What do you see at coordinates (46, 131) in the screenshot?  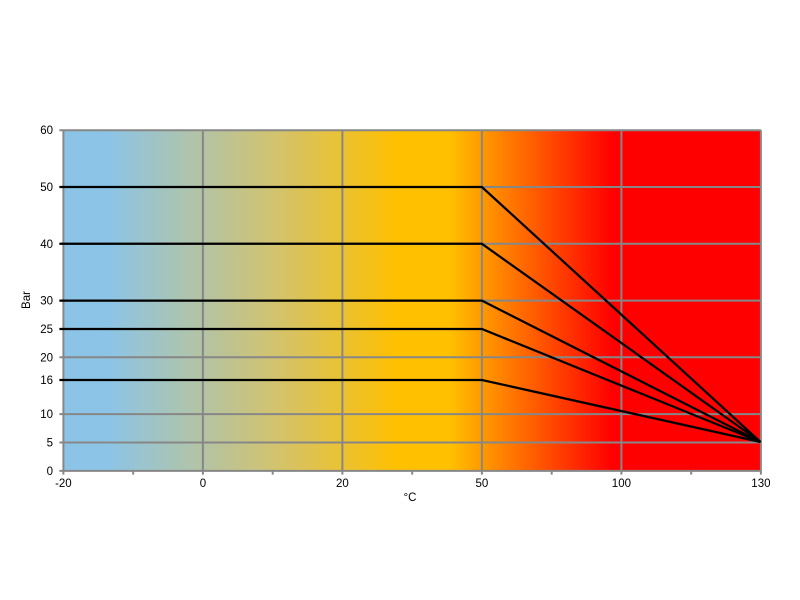 I see `svg-text: 60` at bounding box center [46, 131].